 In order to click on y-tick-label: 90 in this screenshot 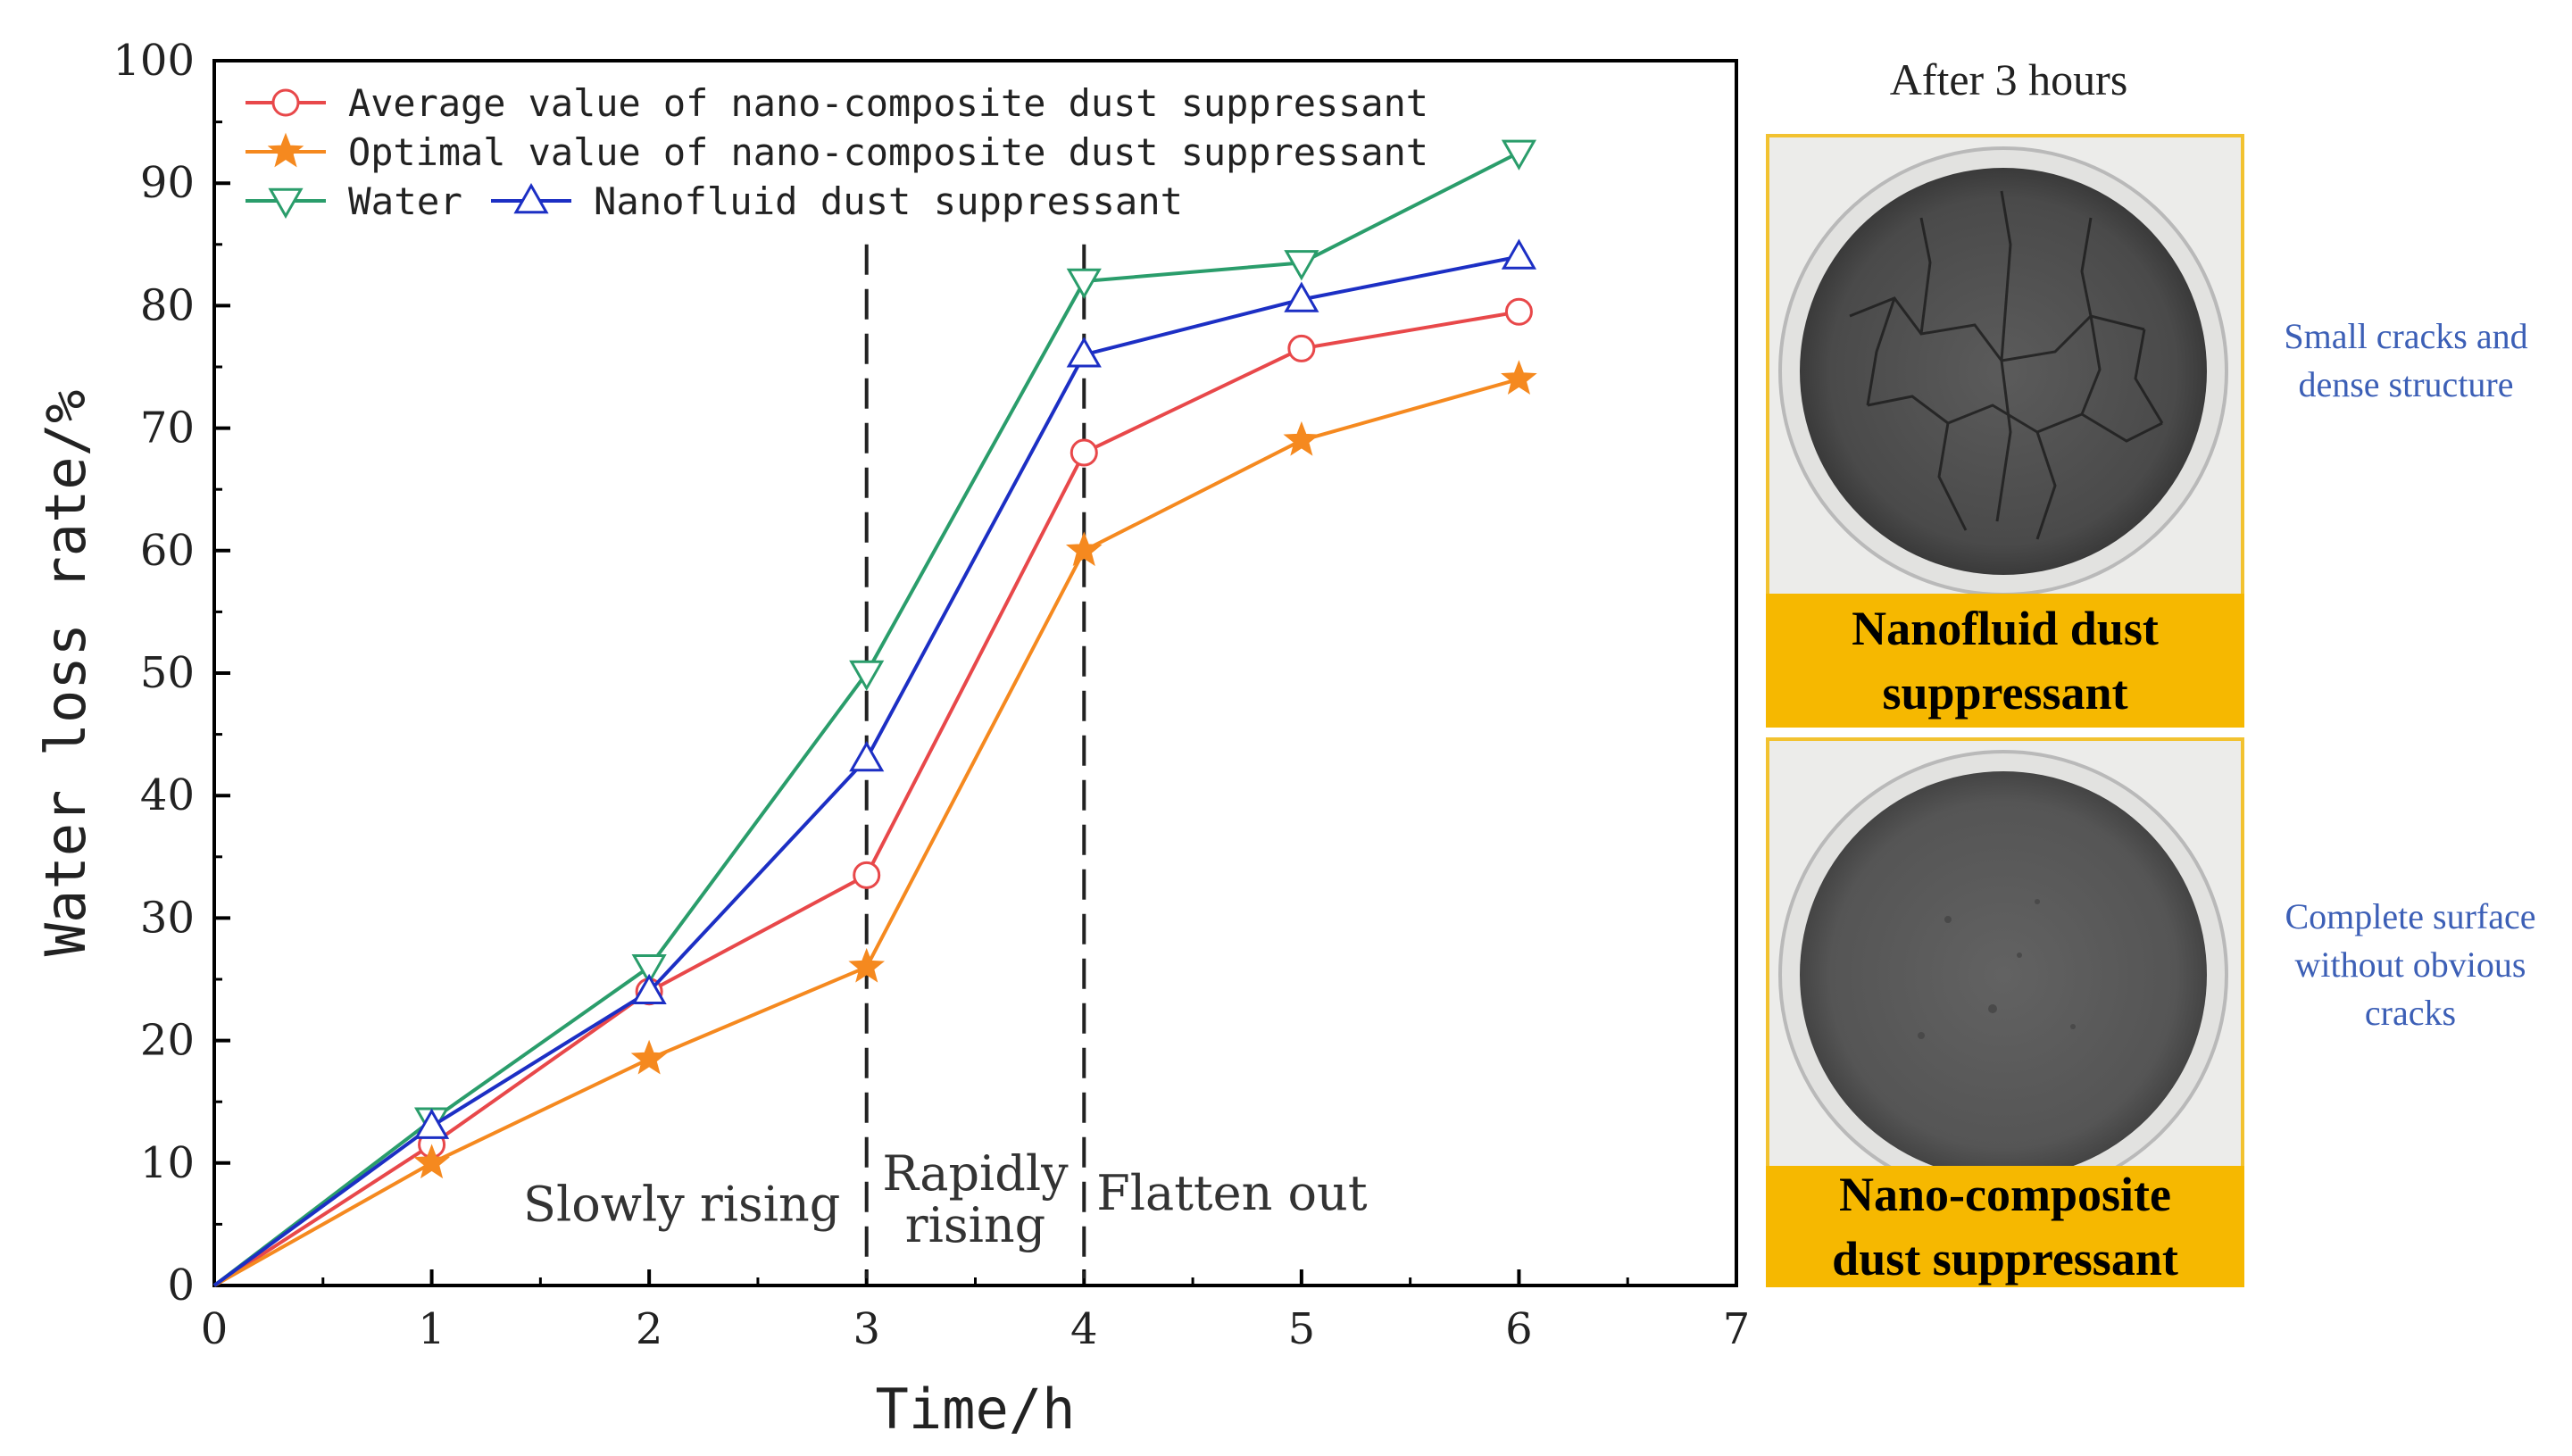, I will do `click(167, 183)`.